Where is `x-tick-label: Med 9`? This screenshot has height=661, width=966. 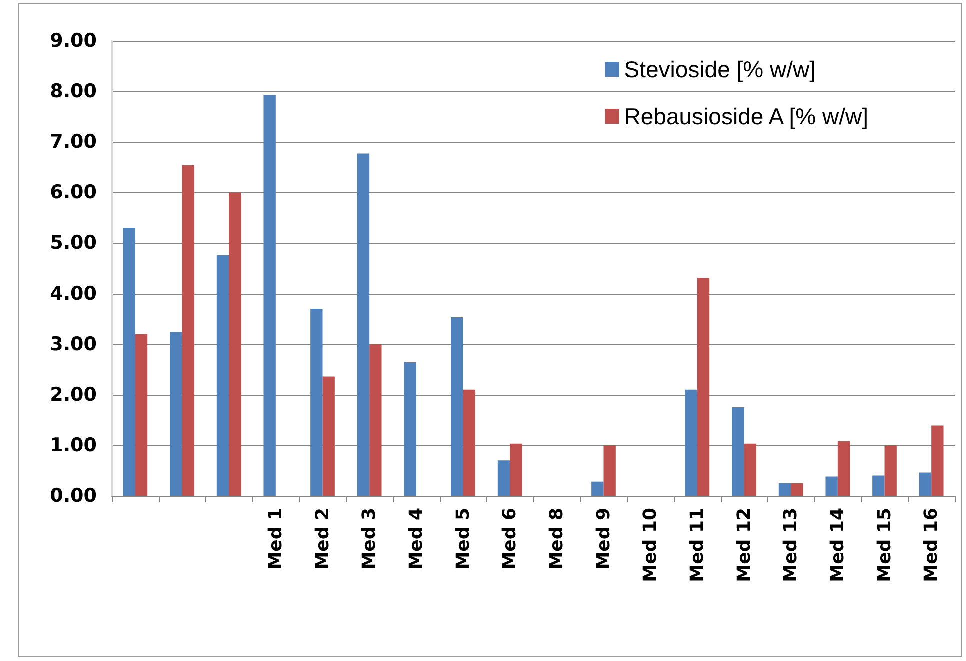
x-tick-label: Med 9 is located at coordinates (603, 539).